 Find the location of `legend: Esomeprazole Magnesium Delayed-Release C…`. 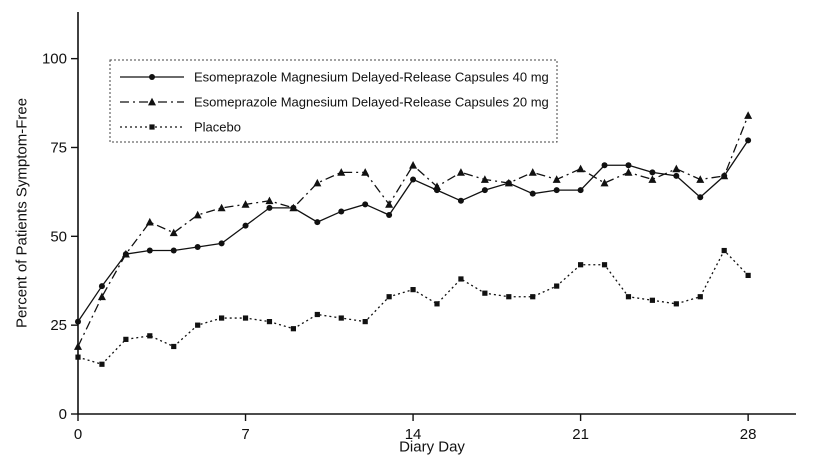

legend: Esomeprazole Magnesium Delayed-Release C… is located at coordinates (333, 101).